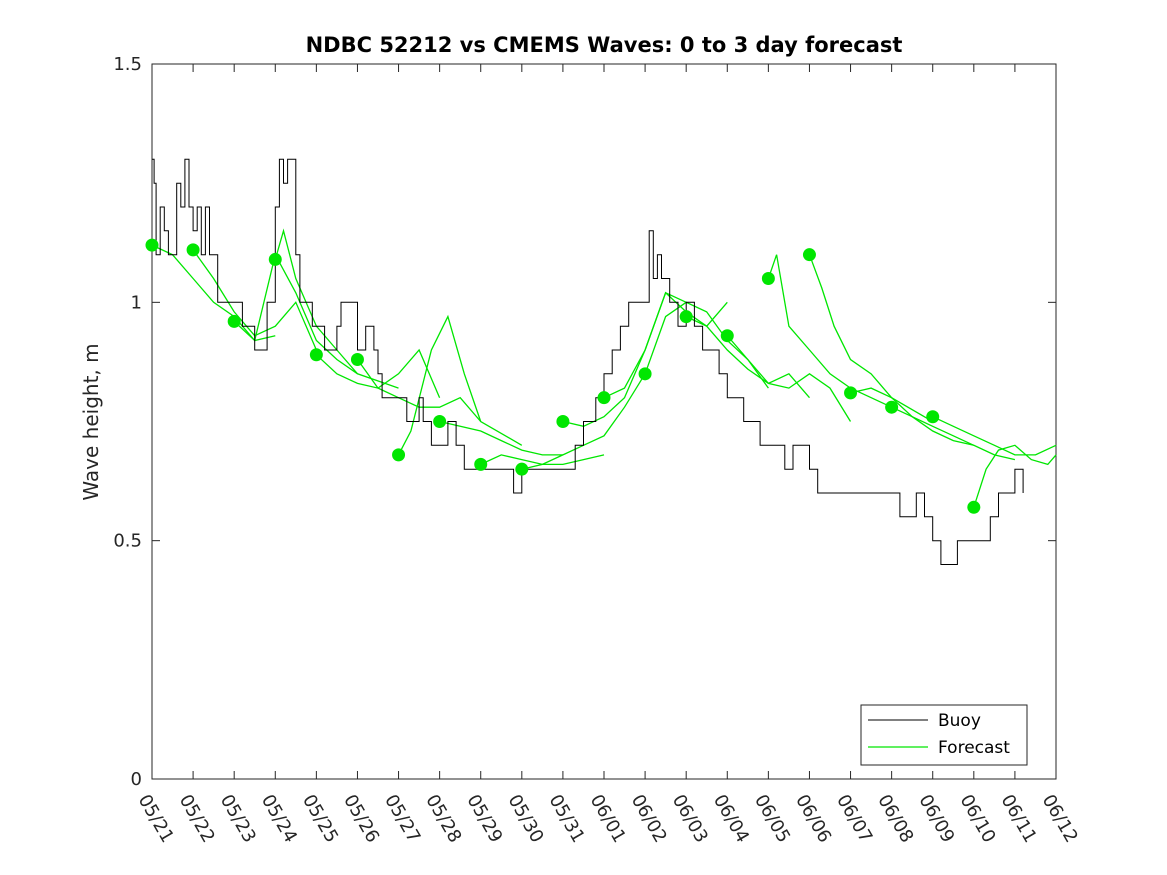 This screenshot has height=875, width=1167. Describe the element at coordinates (156, 818) in the screenshot. I see `x-tick-label: 05/21` at that location.